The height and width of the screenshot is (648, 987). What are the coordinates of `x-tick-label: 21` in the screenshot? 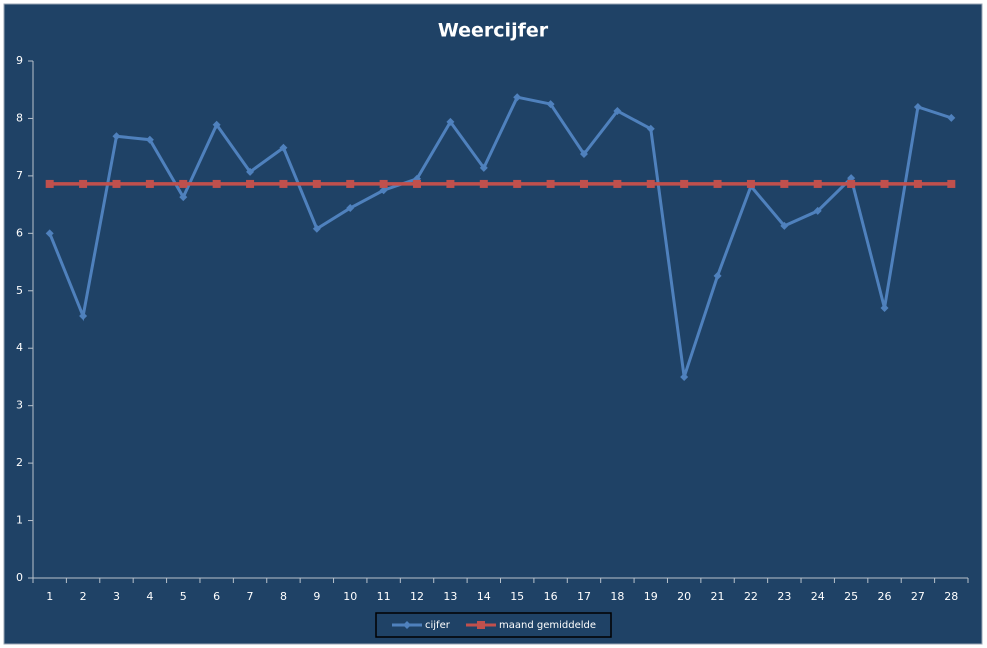 It's located at (718, 596).